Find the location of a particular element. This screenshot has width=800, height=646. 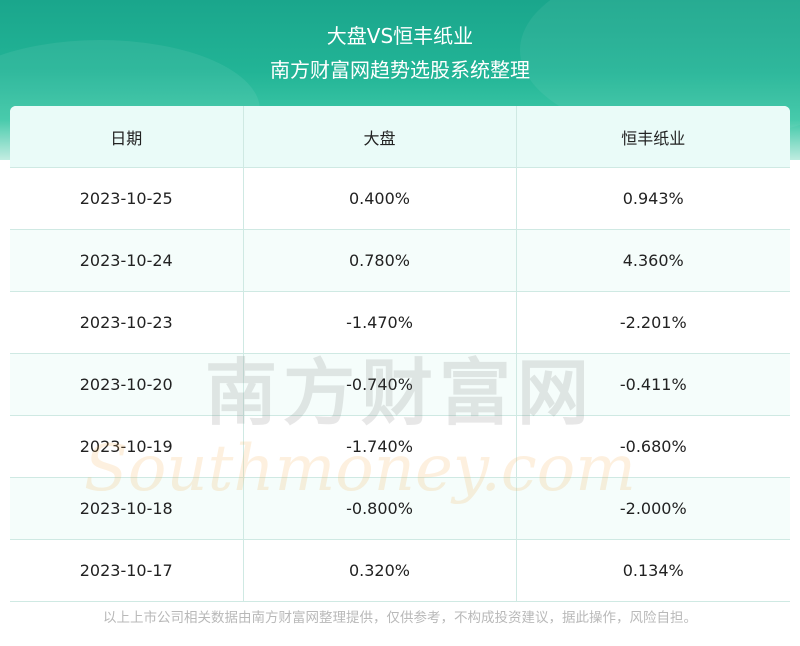

table-row: 2023-10-20 -0.740% -0.411% is located at coordinates (400, 384).